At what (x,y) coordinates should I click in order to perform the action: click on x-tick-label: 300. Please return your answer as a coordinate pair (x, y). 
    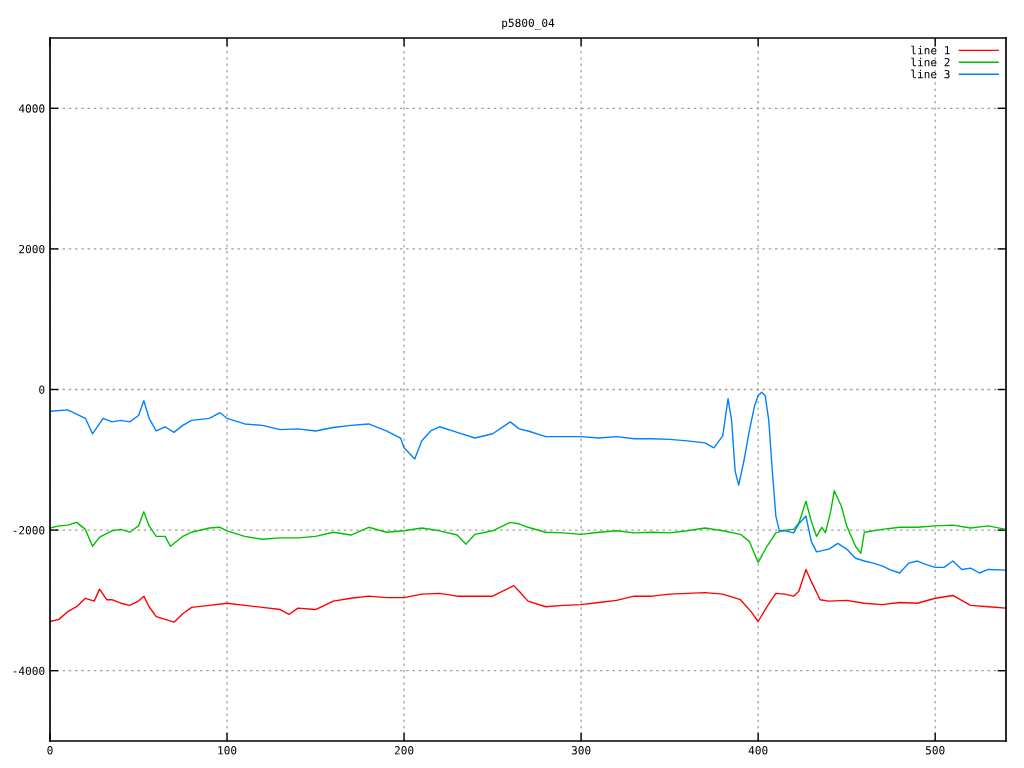
    Looking at the image, I should click on (581, 750).